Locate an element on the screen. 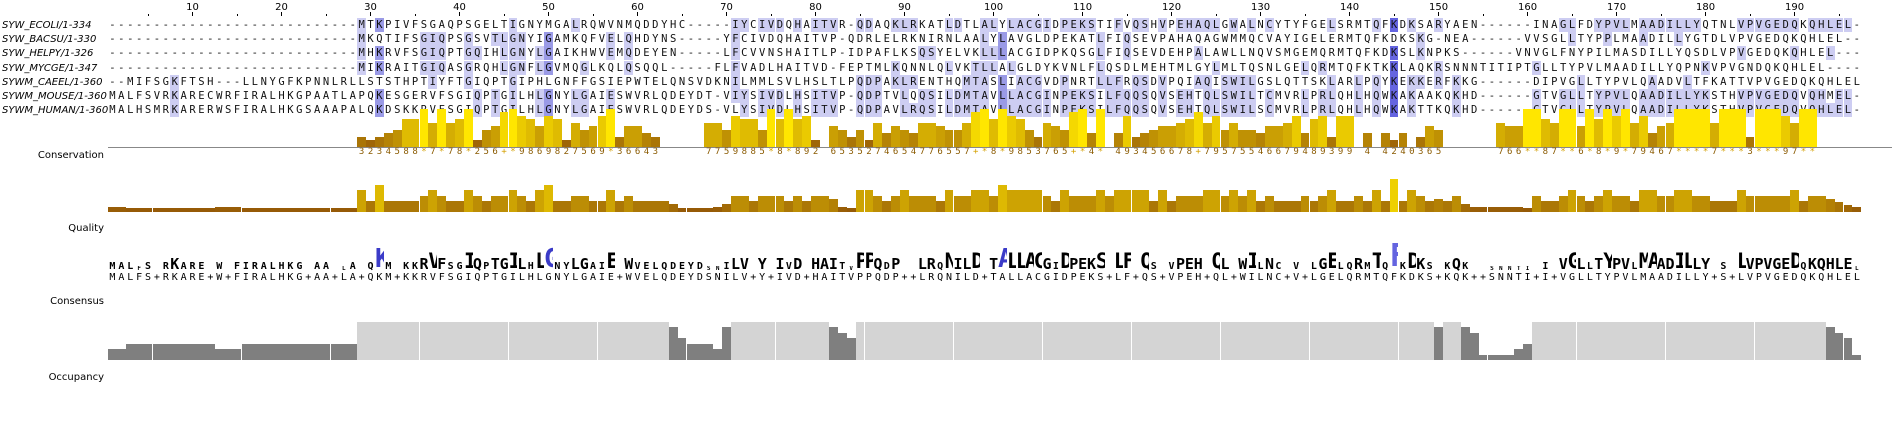 This screenshot has width=1892, height=433. residue-cell: E is located at coordinates (619, 81).